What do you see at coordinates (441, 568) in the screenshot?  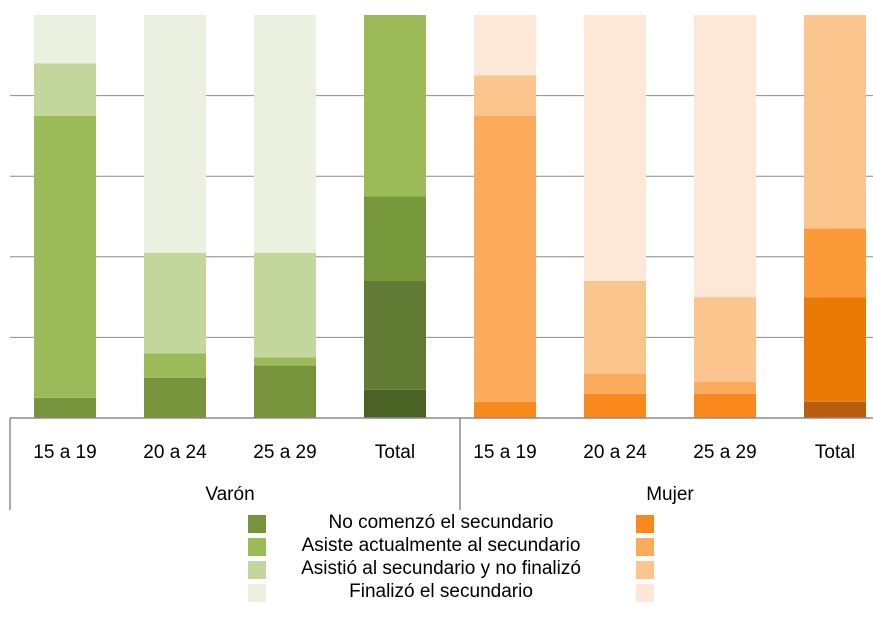 I see `legend-label: Asistió al secundario y no finalizó` at bounding box center [441, 568].